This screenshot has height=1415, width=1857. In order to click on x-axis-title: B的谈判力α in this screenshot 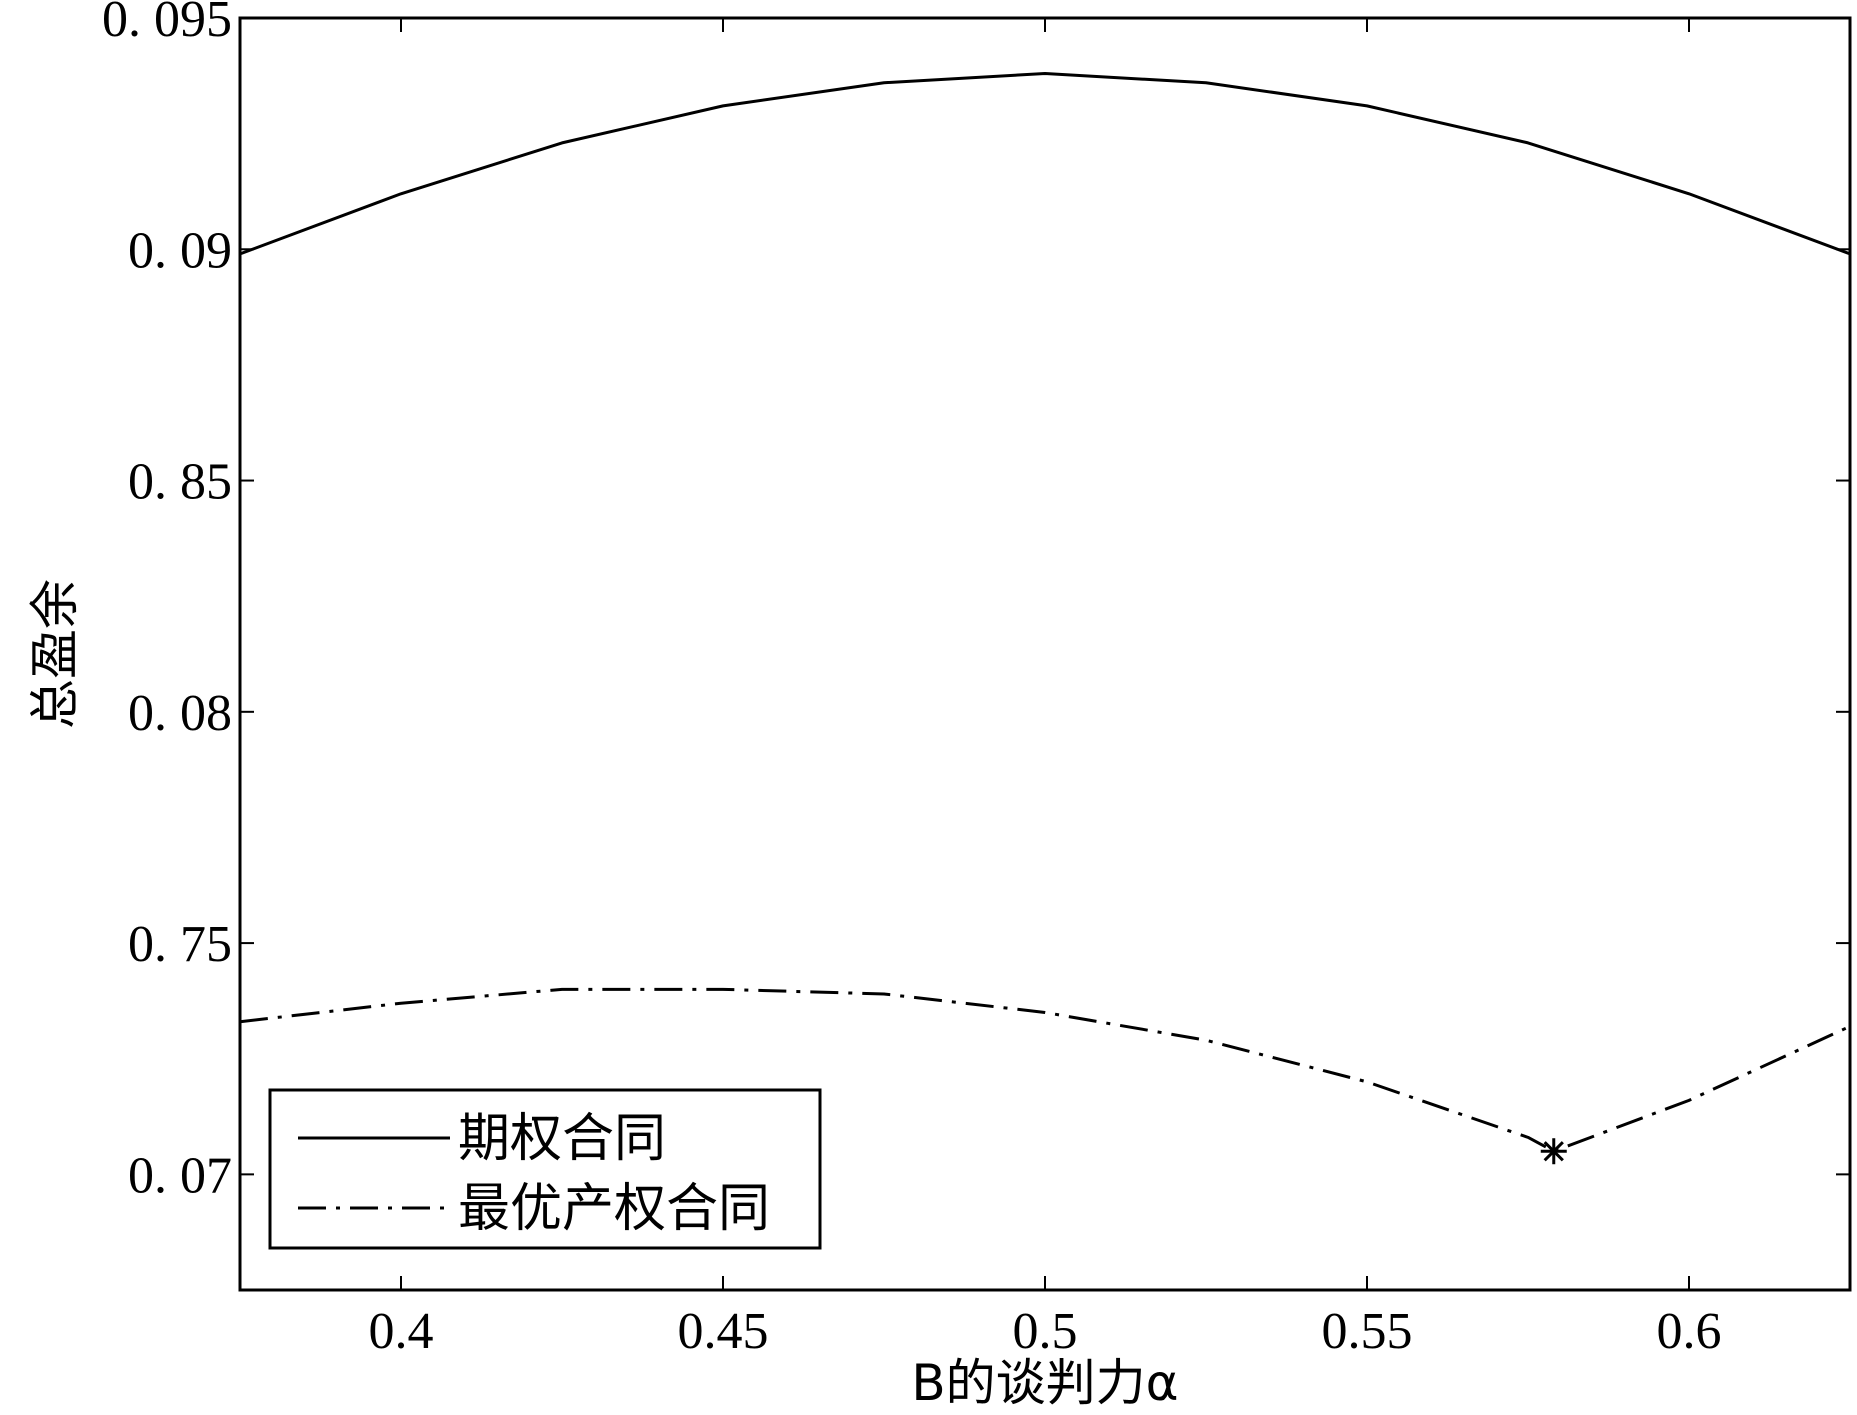, I will do `click(1044, 1383)`.